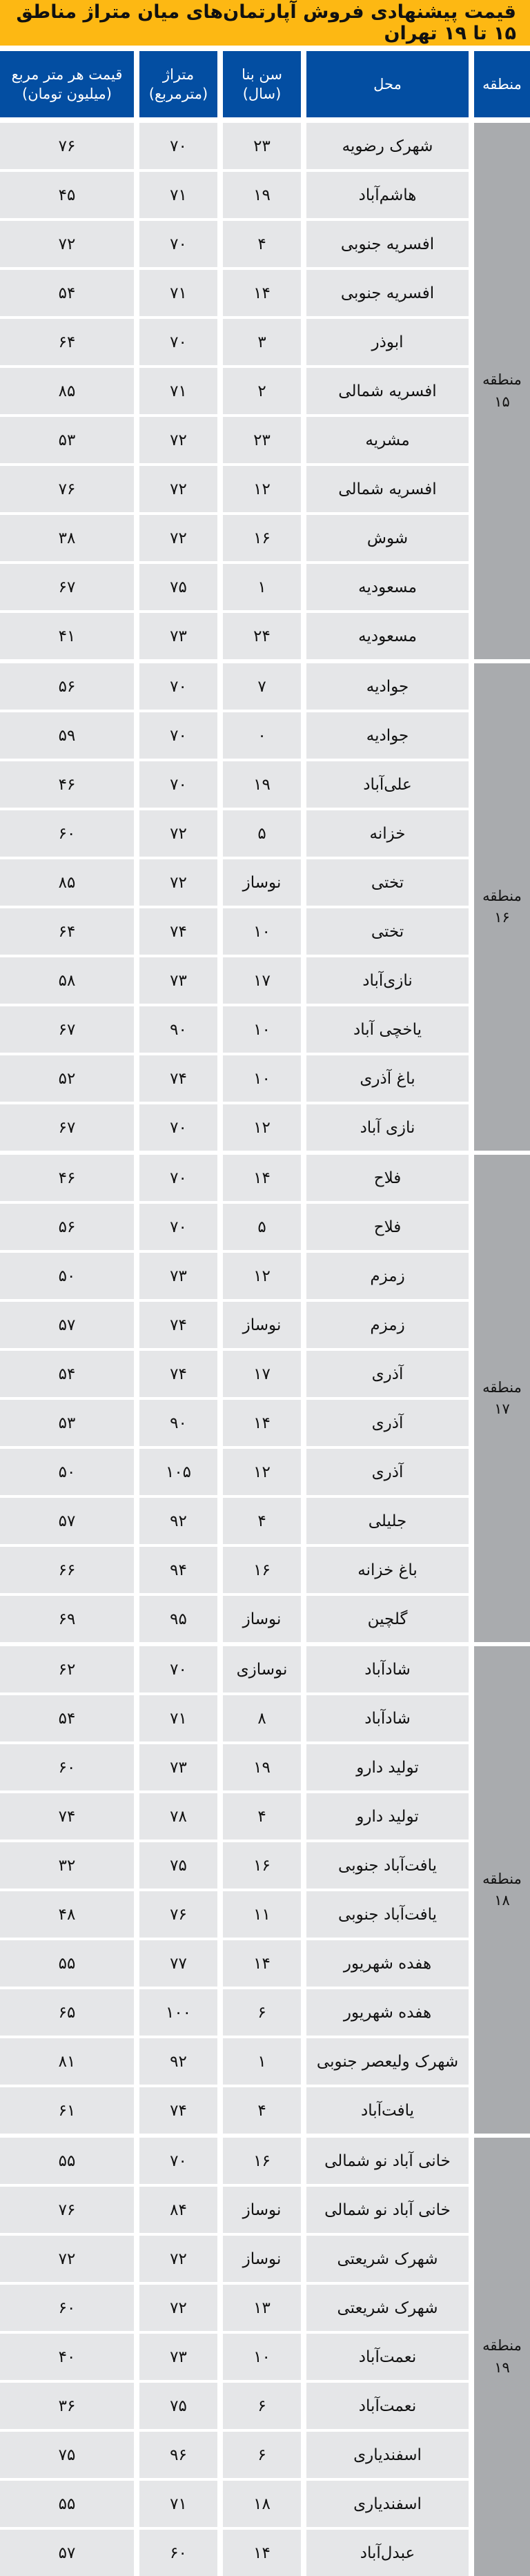 This screenshot has height=2576, width=530. Describe the element at coordinates (262, 2308) in the screenshot. I see `age-cell: ۱۳` at that location.